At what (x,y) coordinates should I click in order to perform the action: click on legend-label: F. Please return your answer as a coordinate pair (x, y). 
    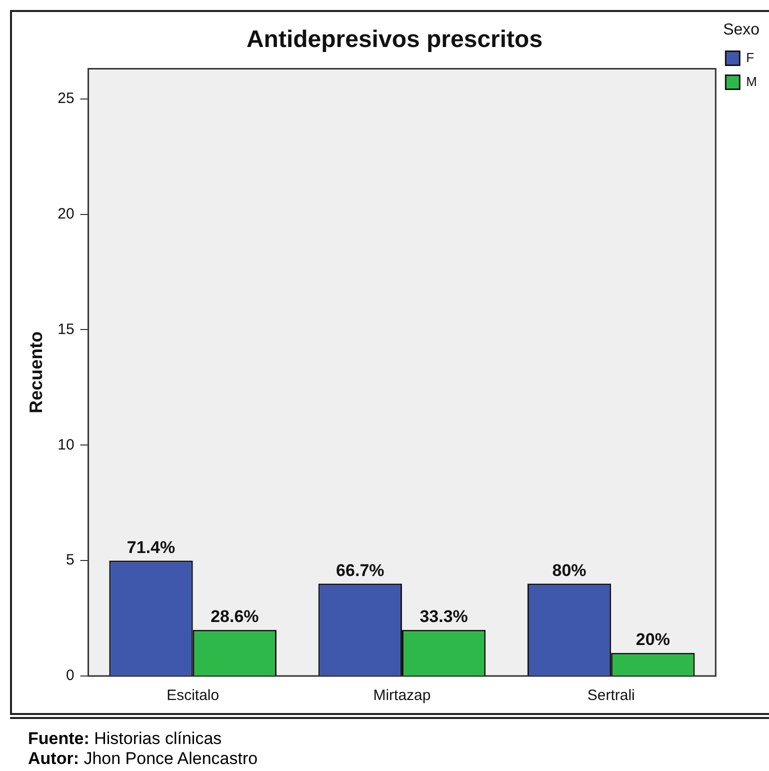
    Looking at the image, I should click on (750, 57).